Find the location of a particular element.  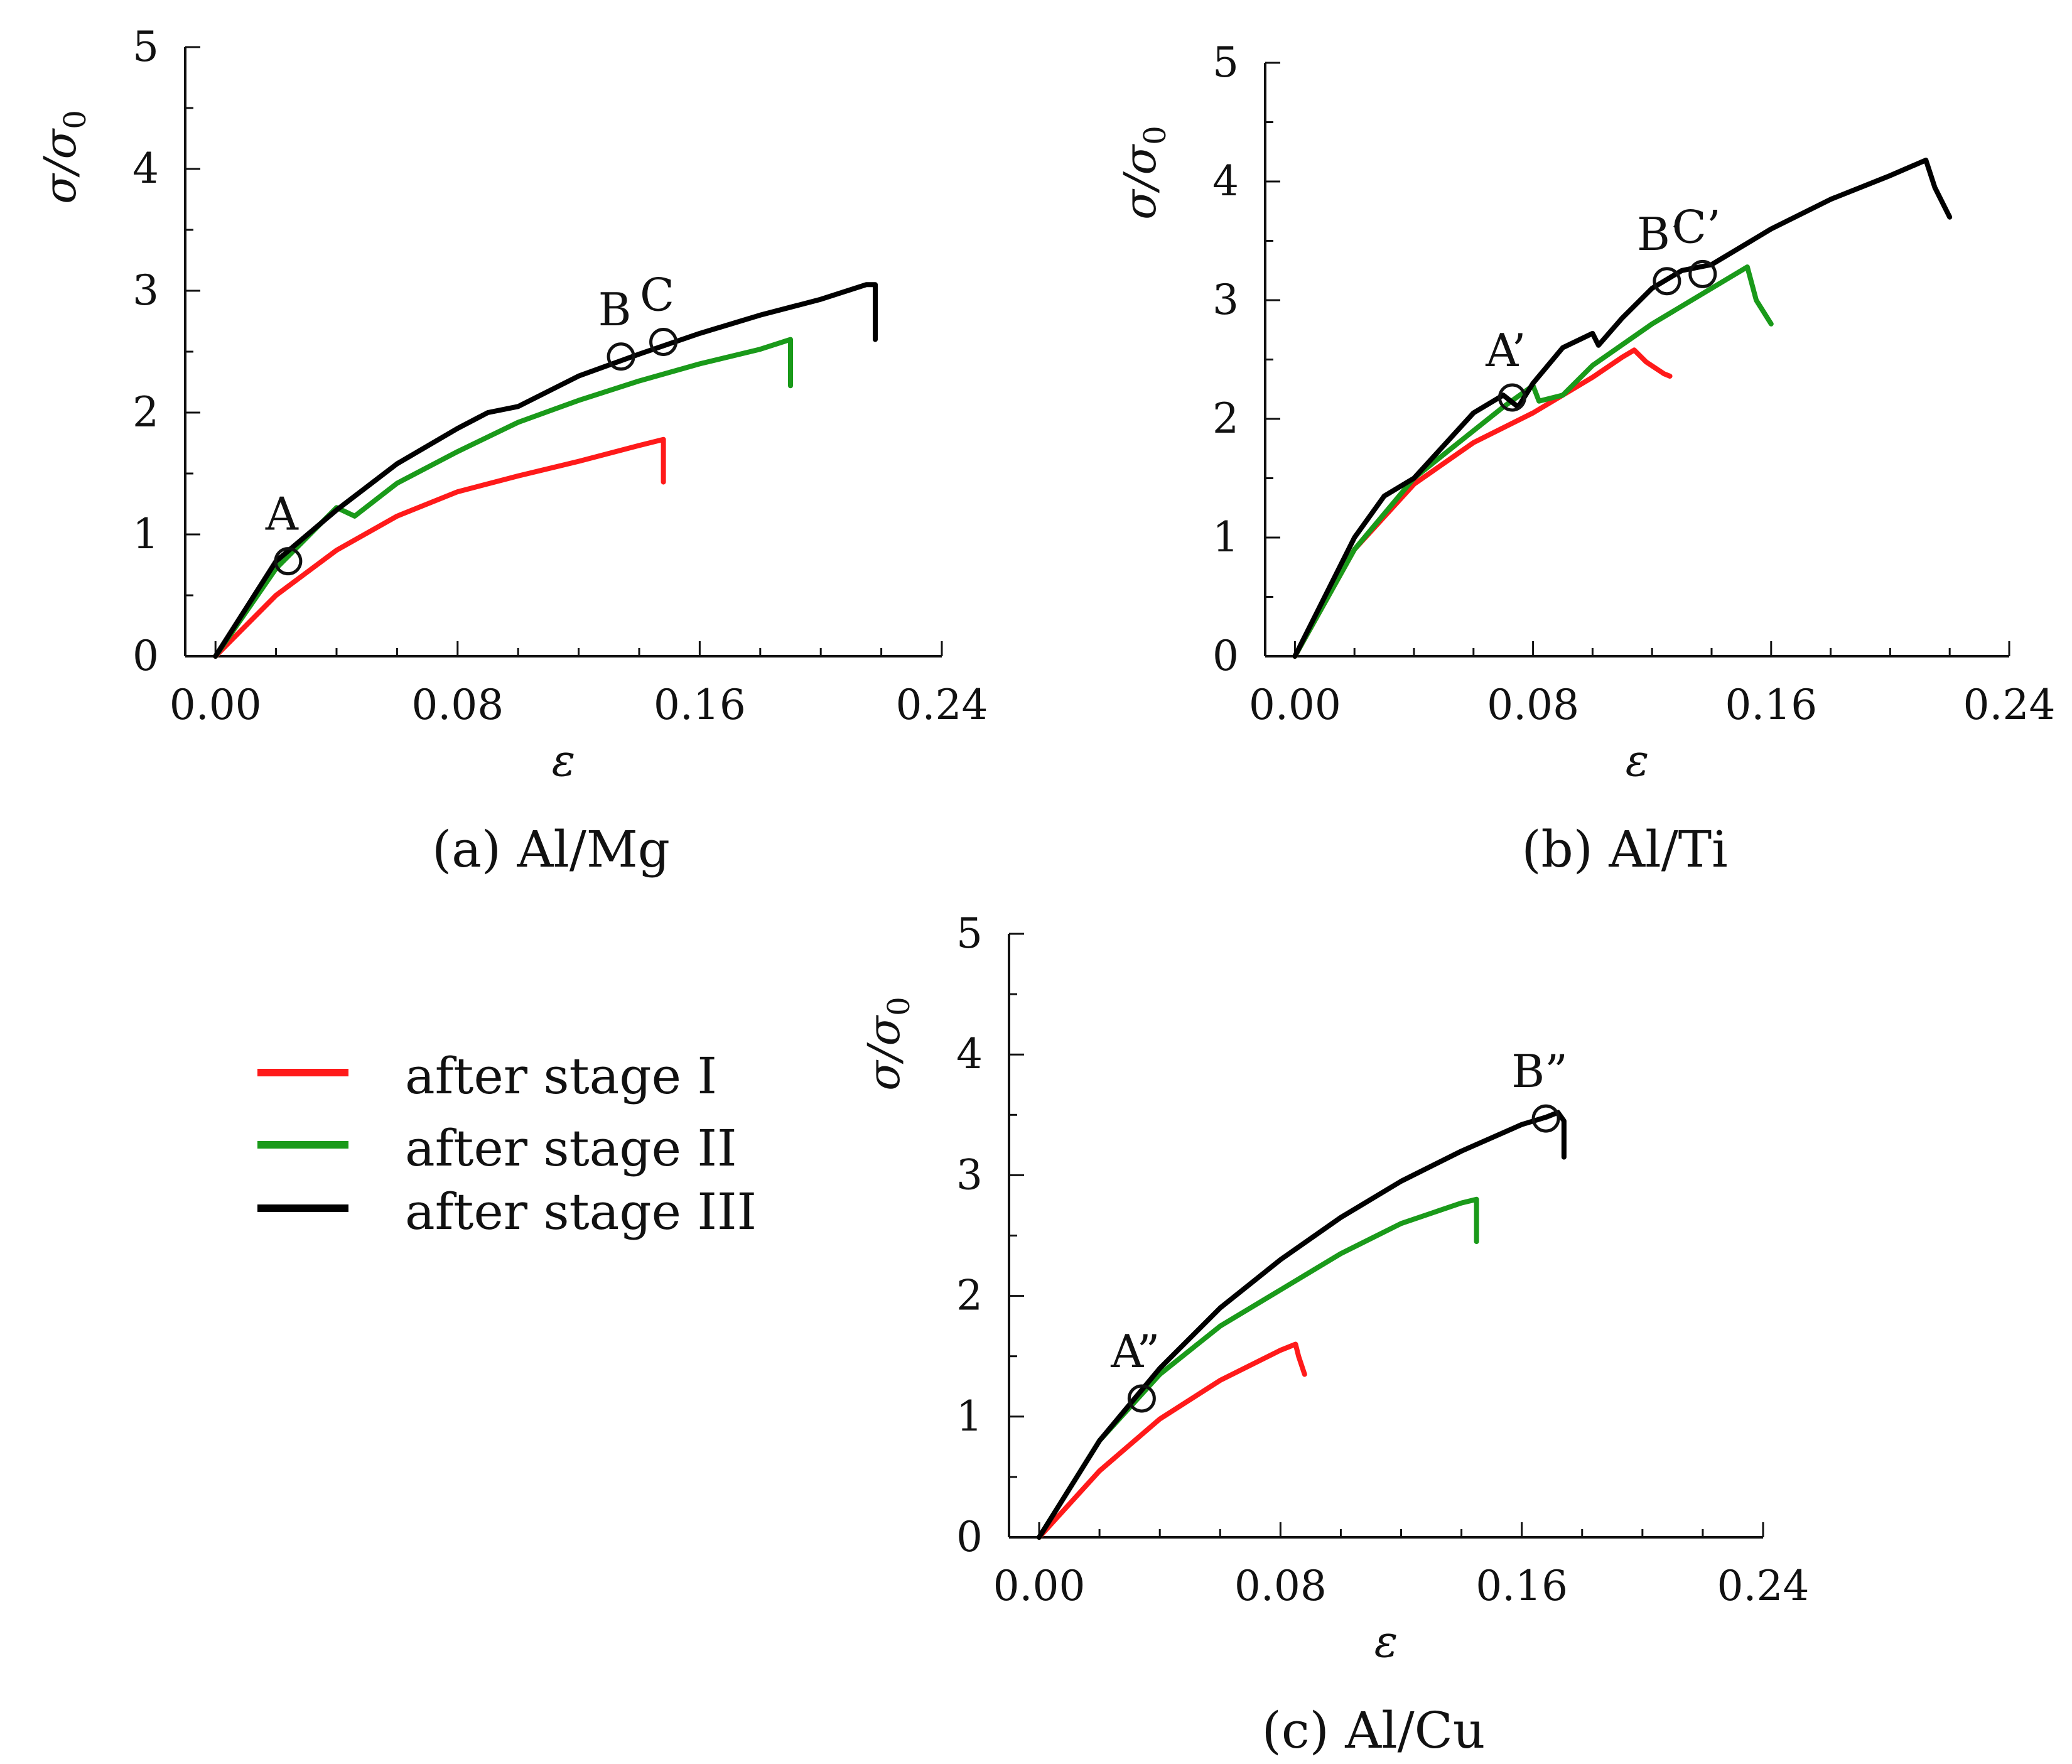

panel-caption: (a) Al/Mg is located at coordinates (551, 850).